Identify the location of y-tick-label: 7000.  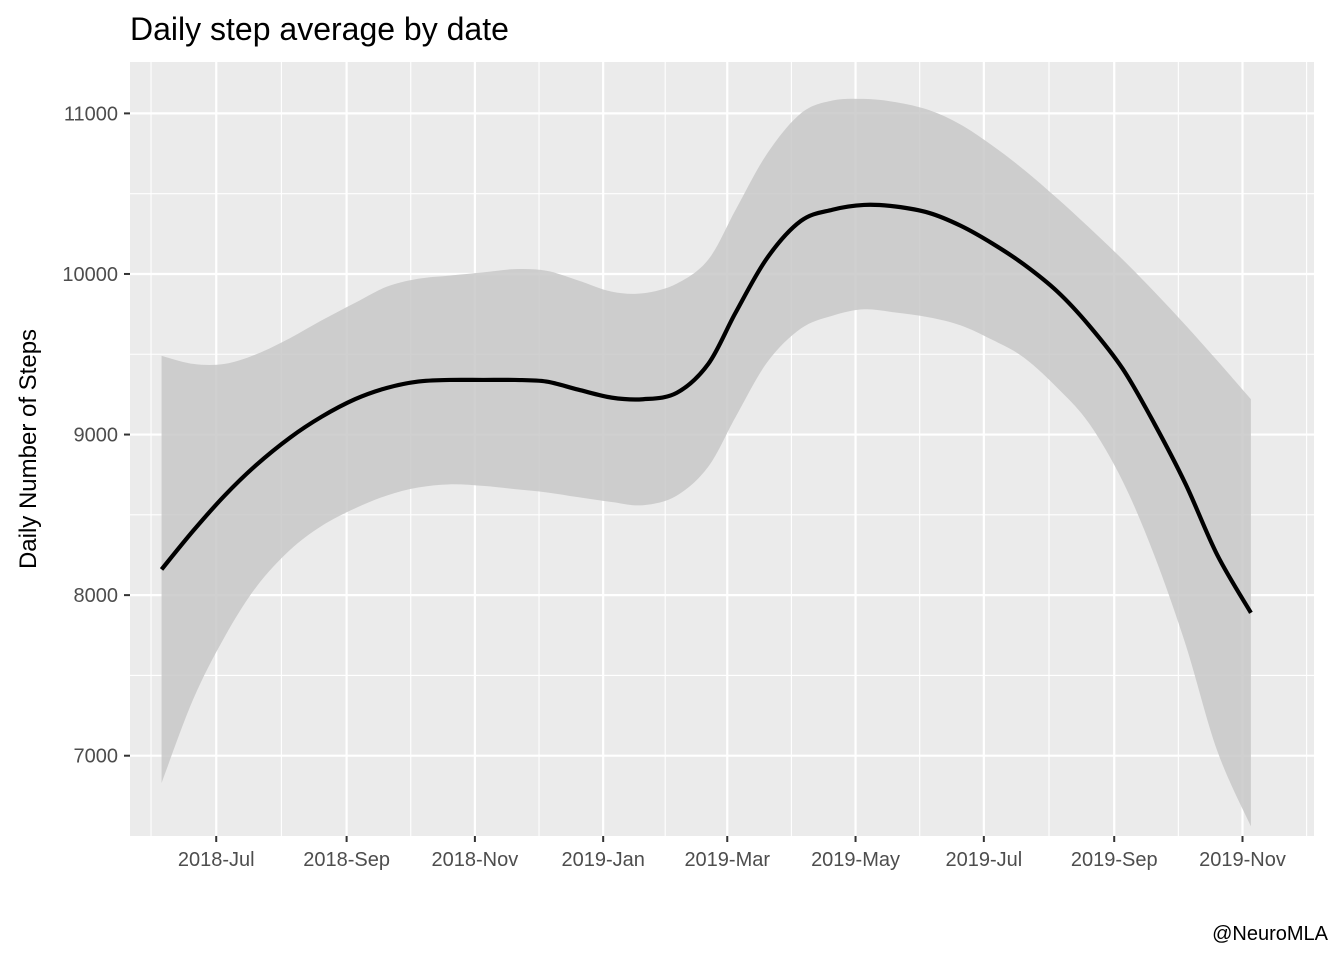
(96, 757).